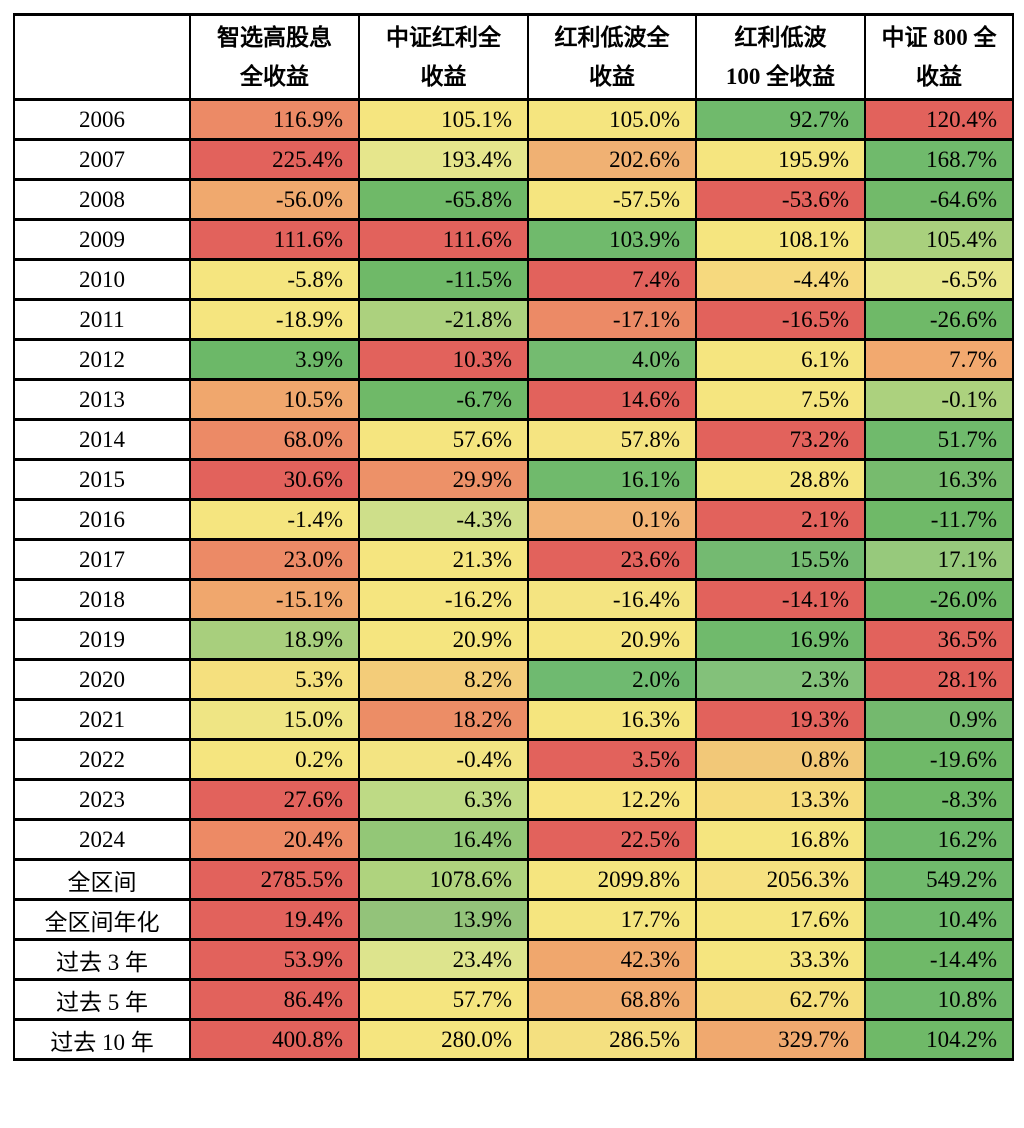 This screenshot has height=1128, width=1024. What do you see at coordinates (102, 57) in the screenshot?
I see `corner-cell` at bounding box center [102, 57].